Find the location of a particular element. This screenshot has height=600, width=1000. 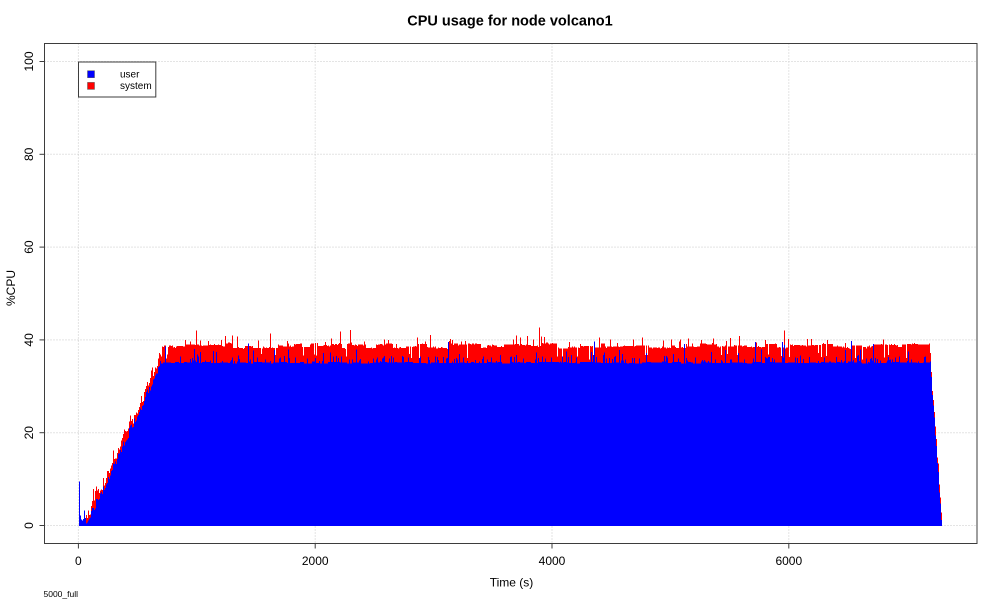

svg-text: 20 is located at coordinates (29, 433).